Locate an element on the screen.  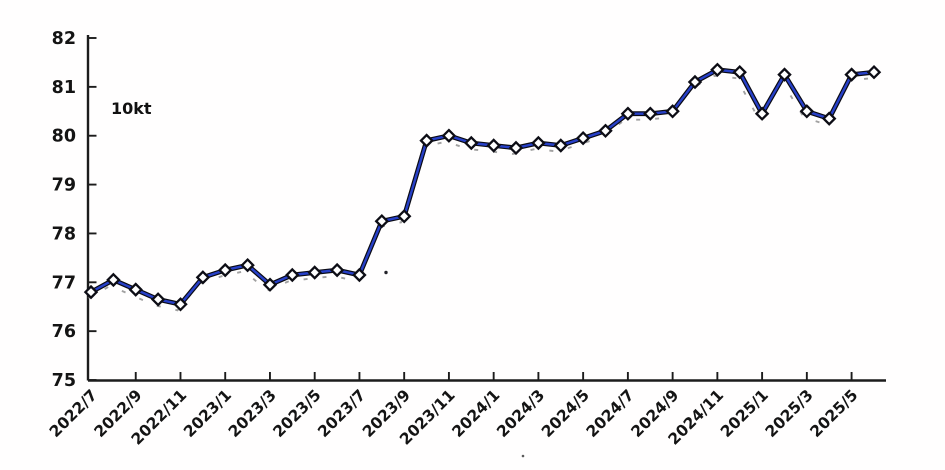
x-axis-label: 2024/1 is located at coordinates (476, 413).